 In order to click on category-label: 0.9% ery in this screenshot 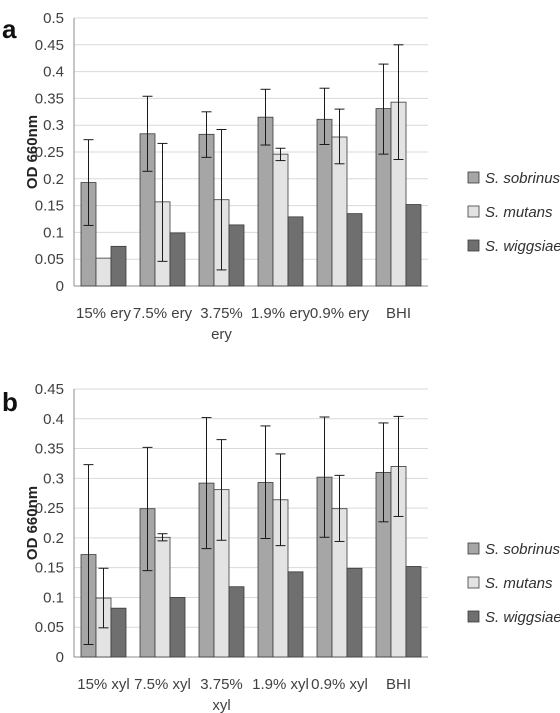, I will do `click(340, 313)`.